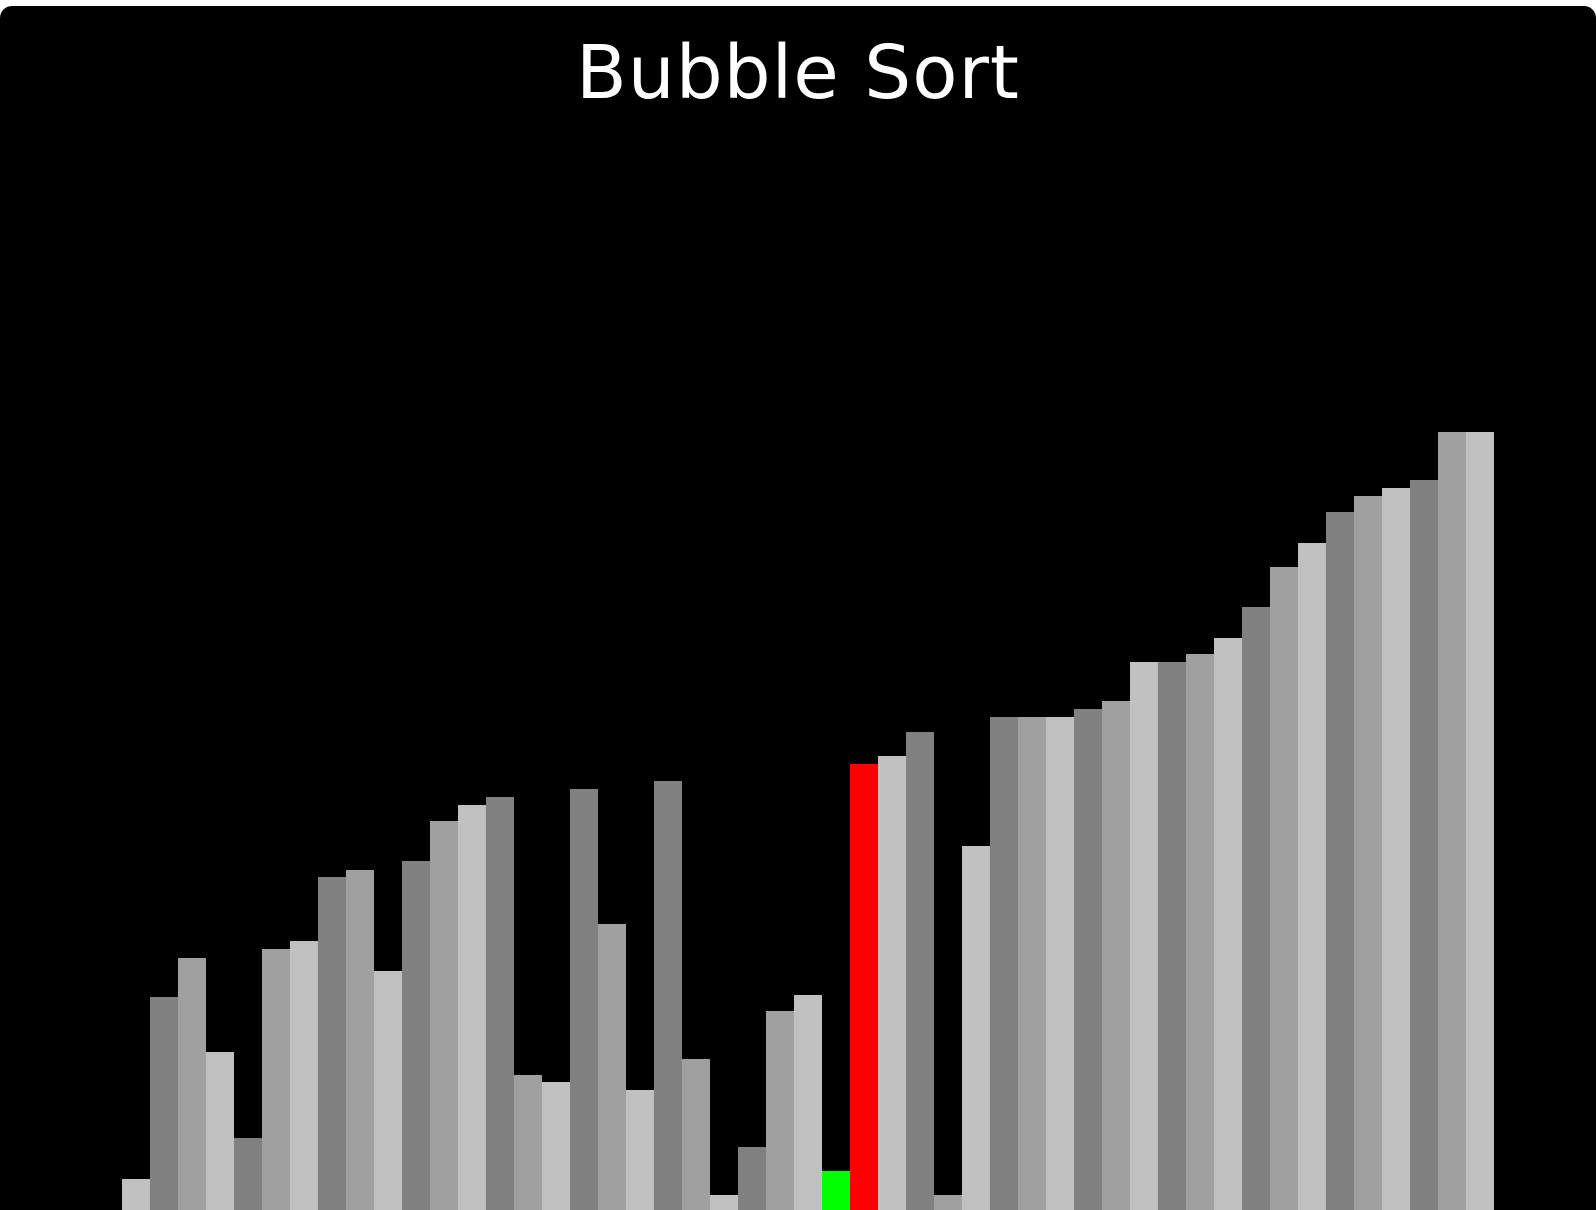  Describe the element at coordinates (836, 1190) in the screenshot. I see `bar-current` at that location.